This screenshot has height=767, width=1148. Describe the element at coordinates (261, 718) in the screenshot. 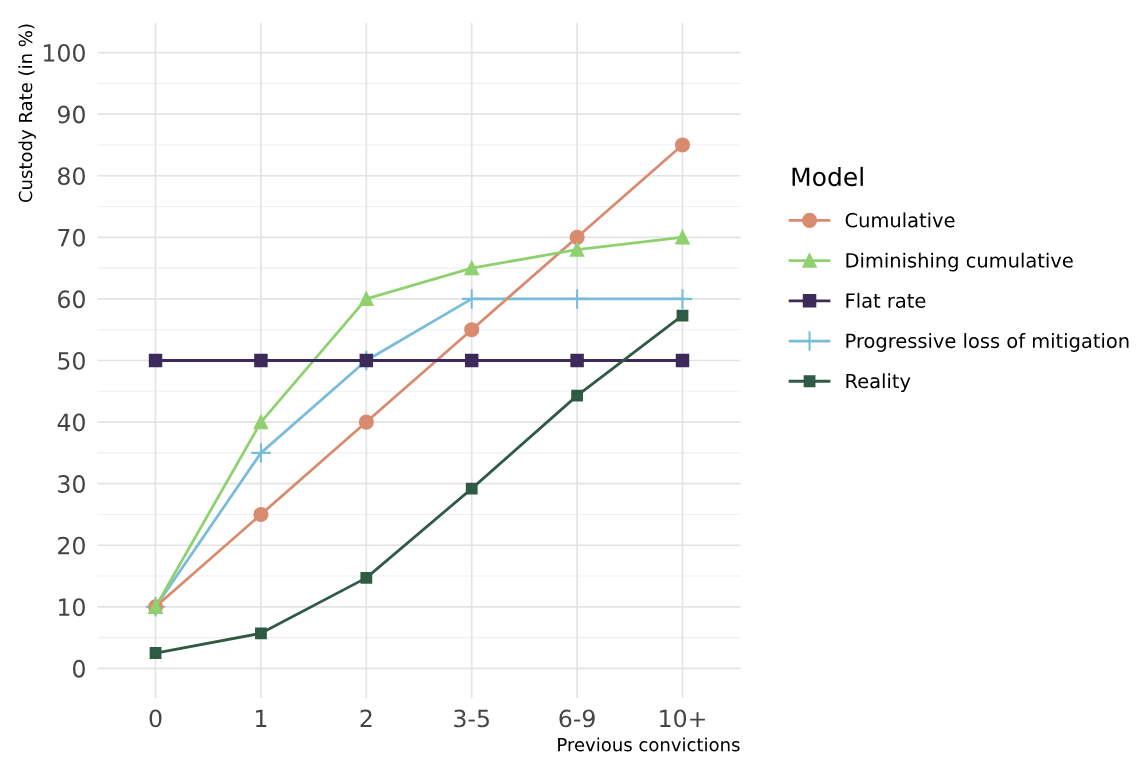

I see `x-tick-label: 1` at that location.